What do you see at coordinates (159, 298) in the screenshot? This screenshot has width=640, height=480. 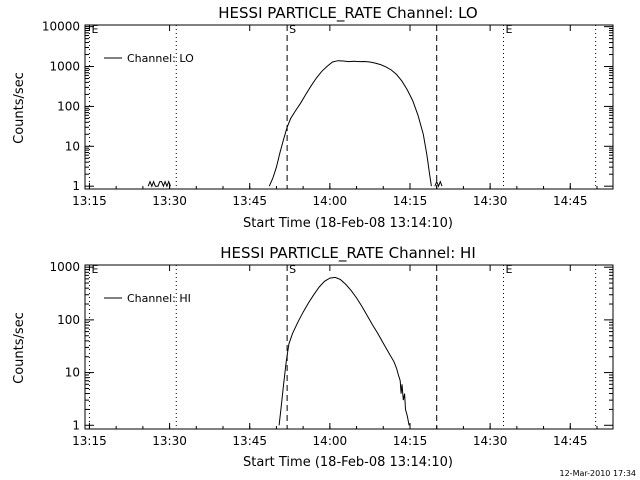 I see `legend-label-hi: Channel: HI` at bounding box center [159, 298].